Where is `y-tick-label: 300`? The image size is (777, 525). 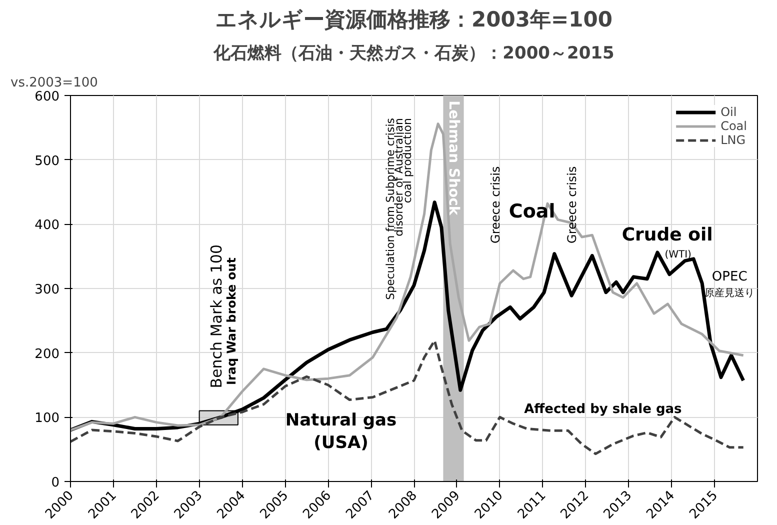
y-tick-label: 300 is located at coordinates (47, 290).